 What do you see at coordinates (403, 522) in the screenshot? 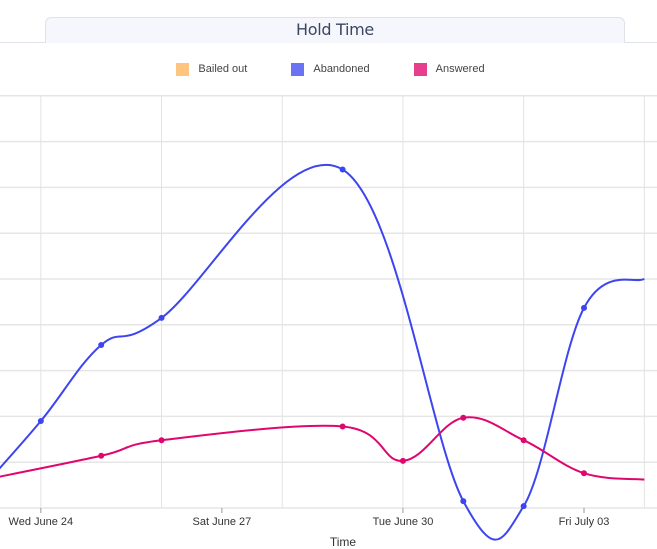
I see `x-tick-label: Tue June 30` at bounding box center [403, 522].